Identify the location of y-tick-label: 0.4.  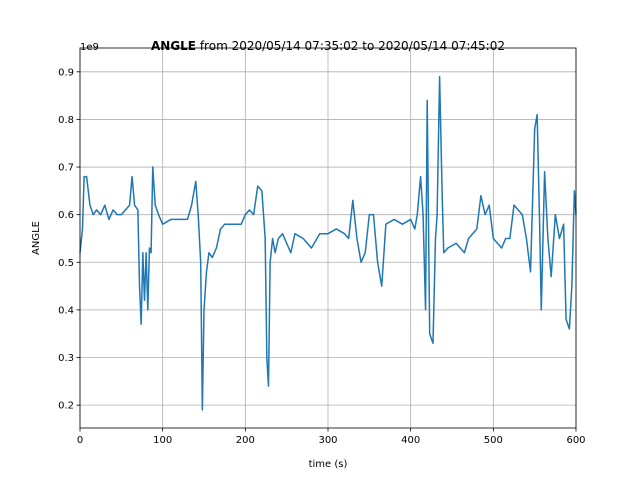
(66, 310).